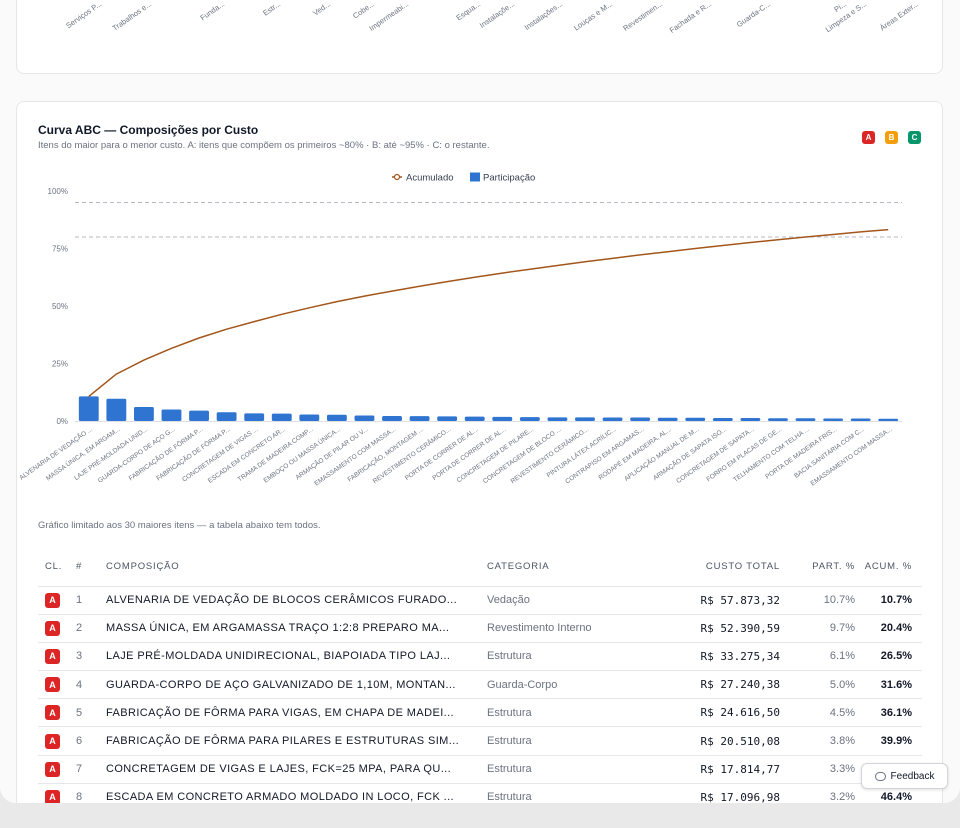 The height and width of the screenshot is (828, 960). What do you see at coordinates (463, 178) in the screenshot?
I see `chart-legend: Acumulado Participação` at bounding box center [463, 178].